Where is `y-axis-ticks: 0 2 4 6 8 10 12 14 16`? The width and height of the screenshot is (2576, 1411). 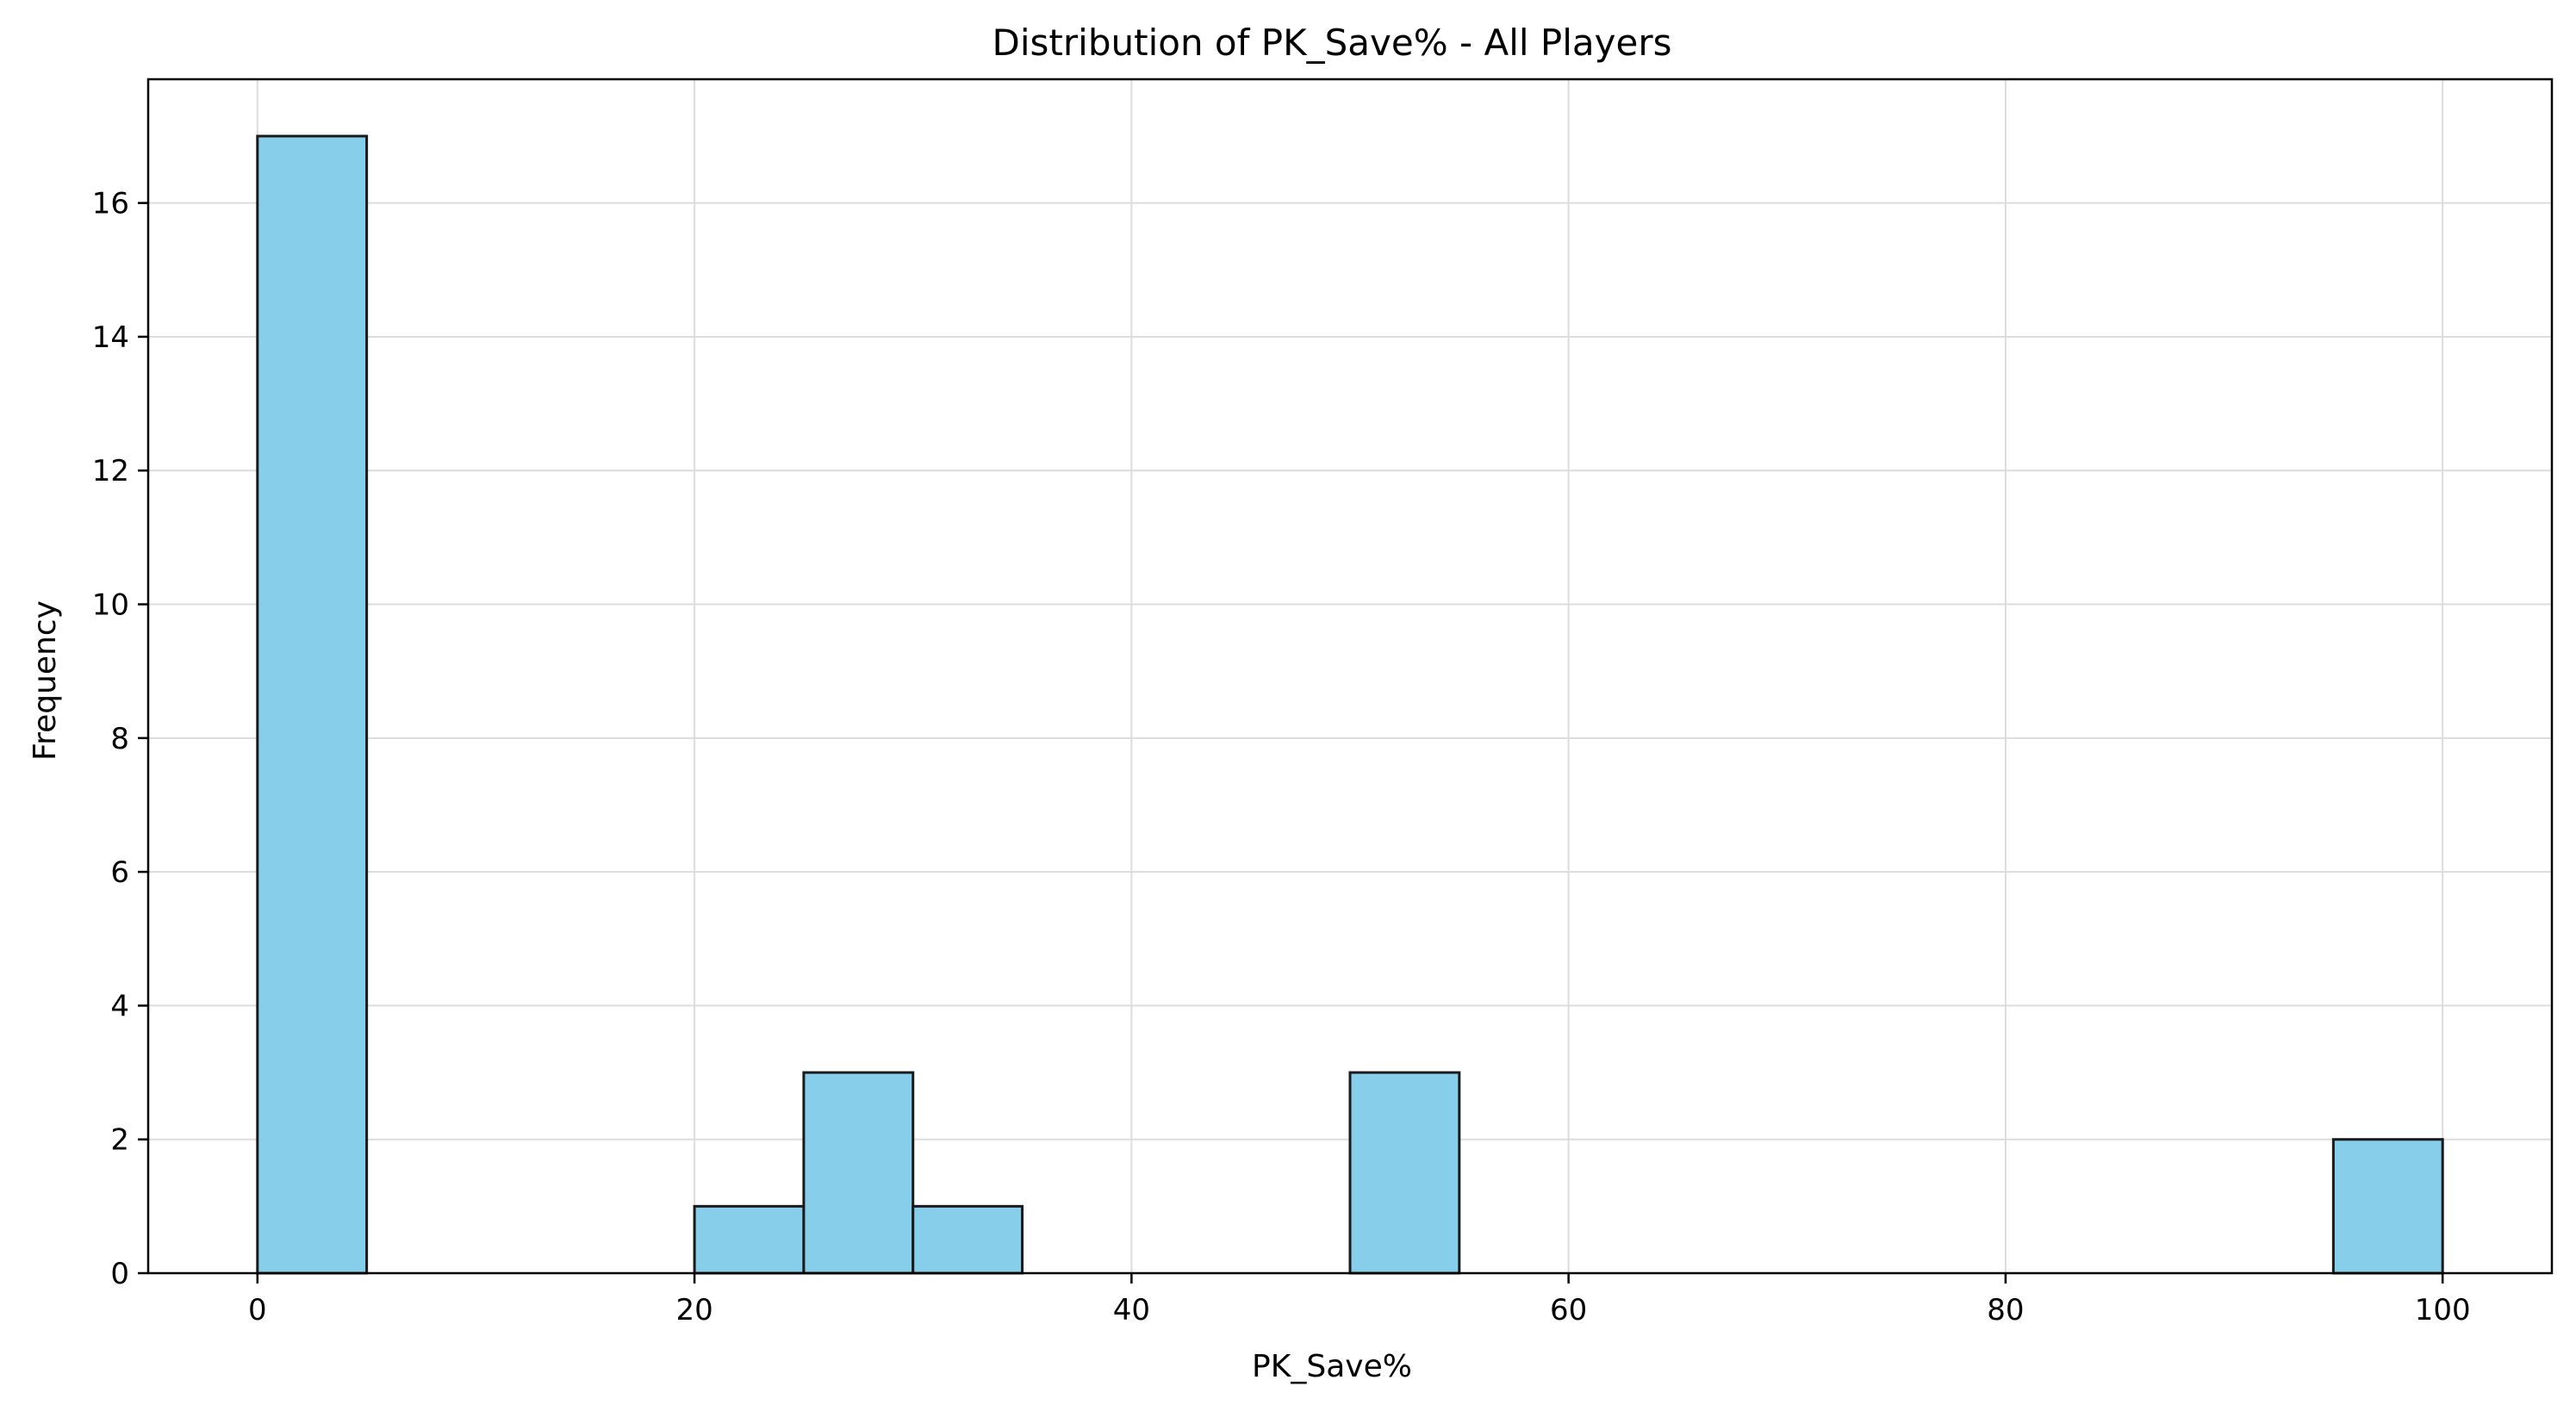
y-axis-ticks: 0 2 4 6 8 10 12 14 16 is located at coordinates (120, 739).